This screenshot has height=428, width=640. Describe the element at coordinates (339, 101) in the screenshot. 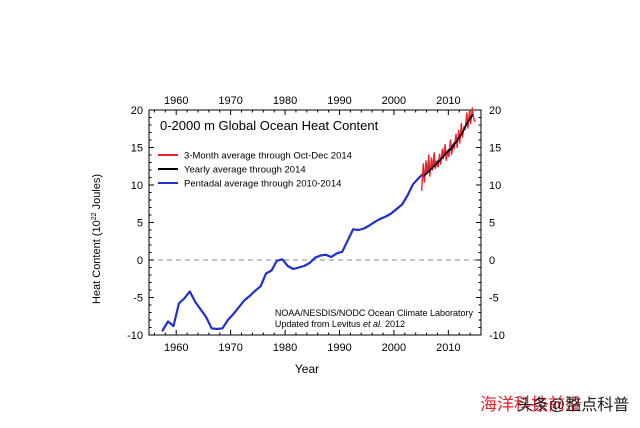

I see `x-tick-label-top: 1990` at that location.